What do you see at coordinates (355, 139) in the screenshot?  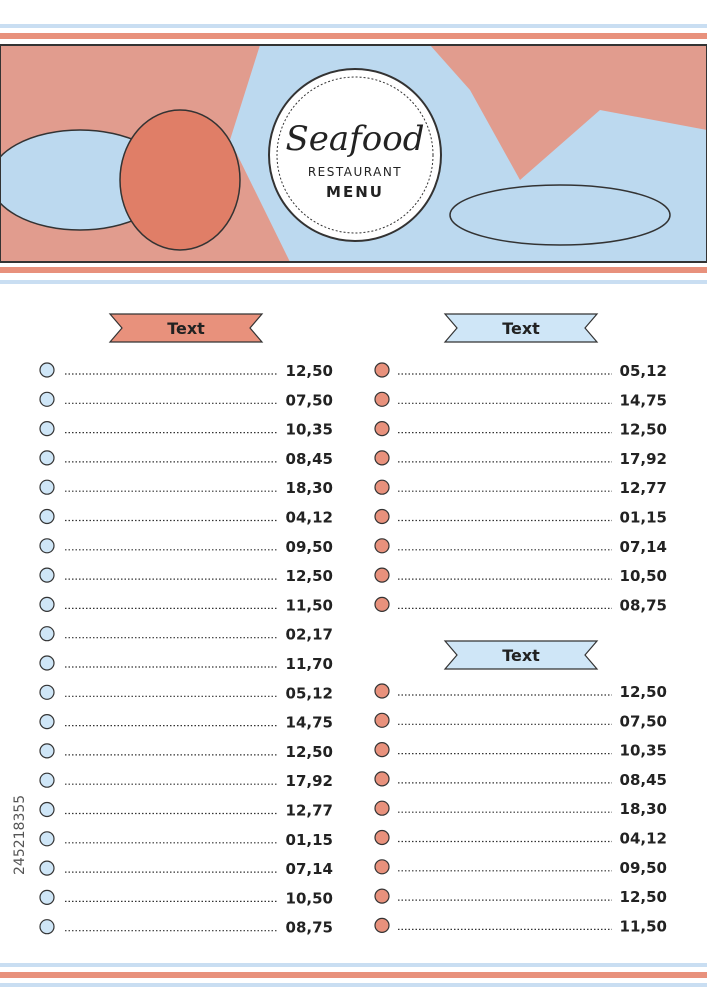 I see `title: Seafood` at bounding box center [355, 139].